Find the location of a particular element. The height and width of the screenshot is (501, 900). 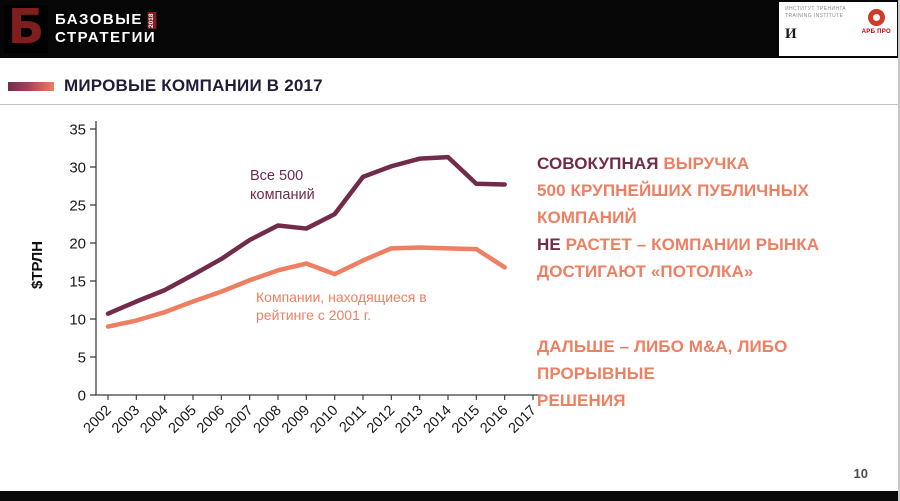

brand-logo: Б БАЗОВЫЕ 2018 СТРАТЕГИИ is located at coordinates (78, 29).